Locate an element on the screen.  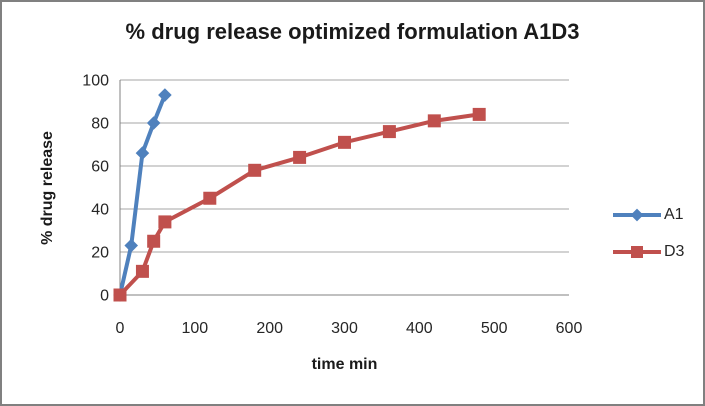
legend: A1 D3 is located at coordinates (648, 233).